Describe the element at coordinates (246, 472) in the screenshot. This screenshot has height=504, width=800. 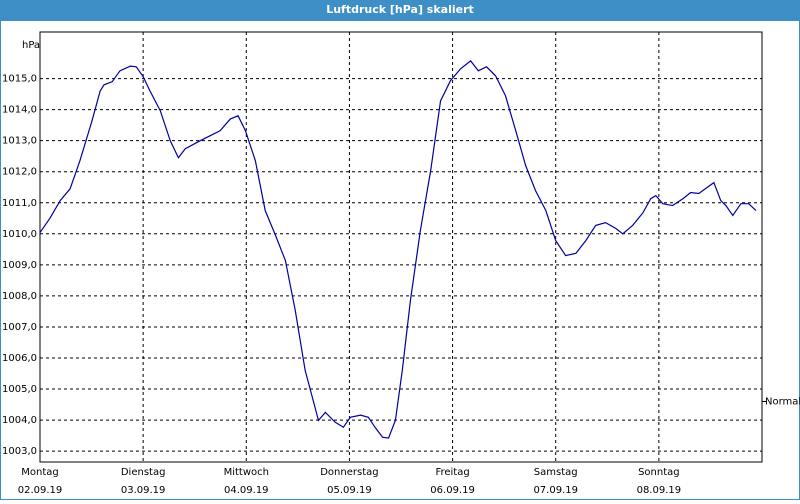
I see `x-tick-label: Mittwoch` at that location.